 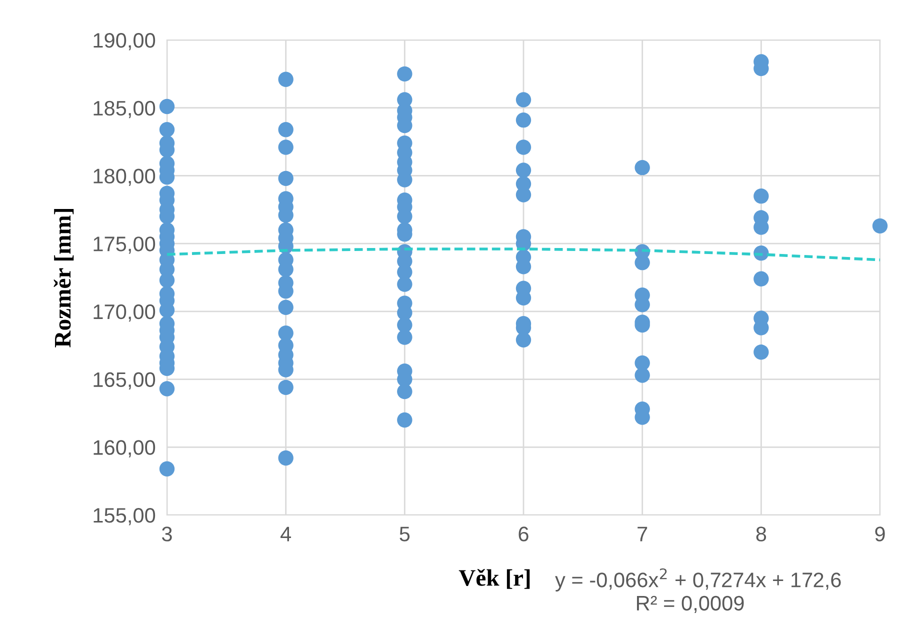 What do you see at coordinates (125, 41) in the screenshot?
I see `y-tick-label: 190,00` at bounding box center [125, 41].